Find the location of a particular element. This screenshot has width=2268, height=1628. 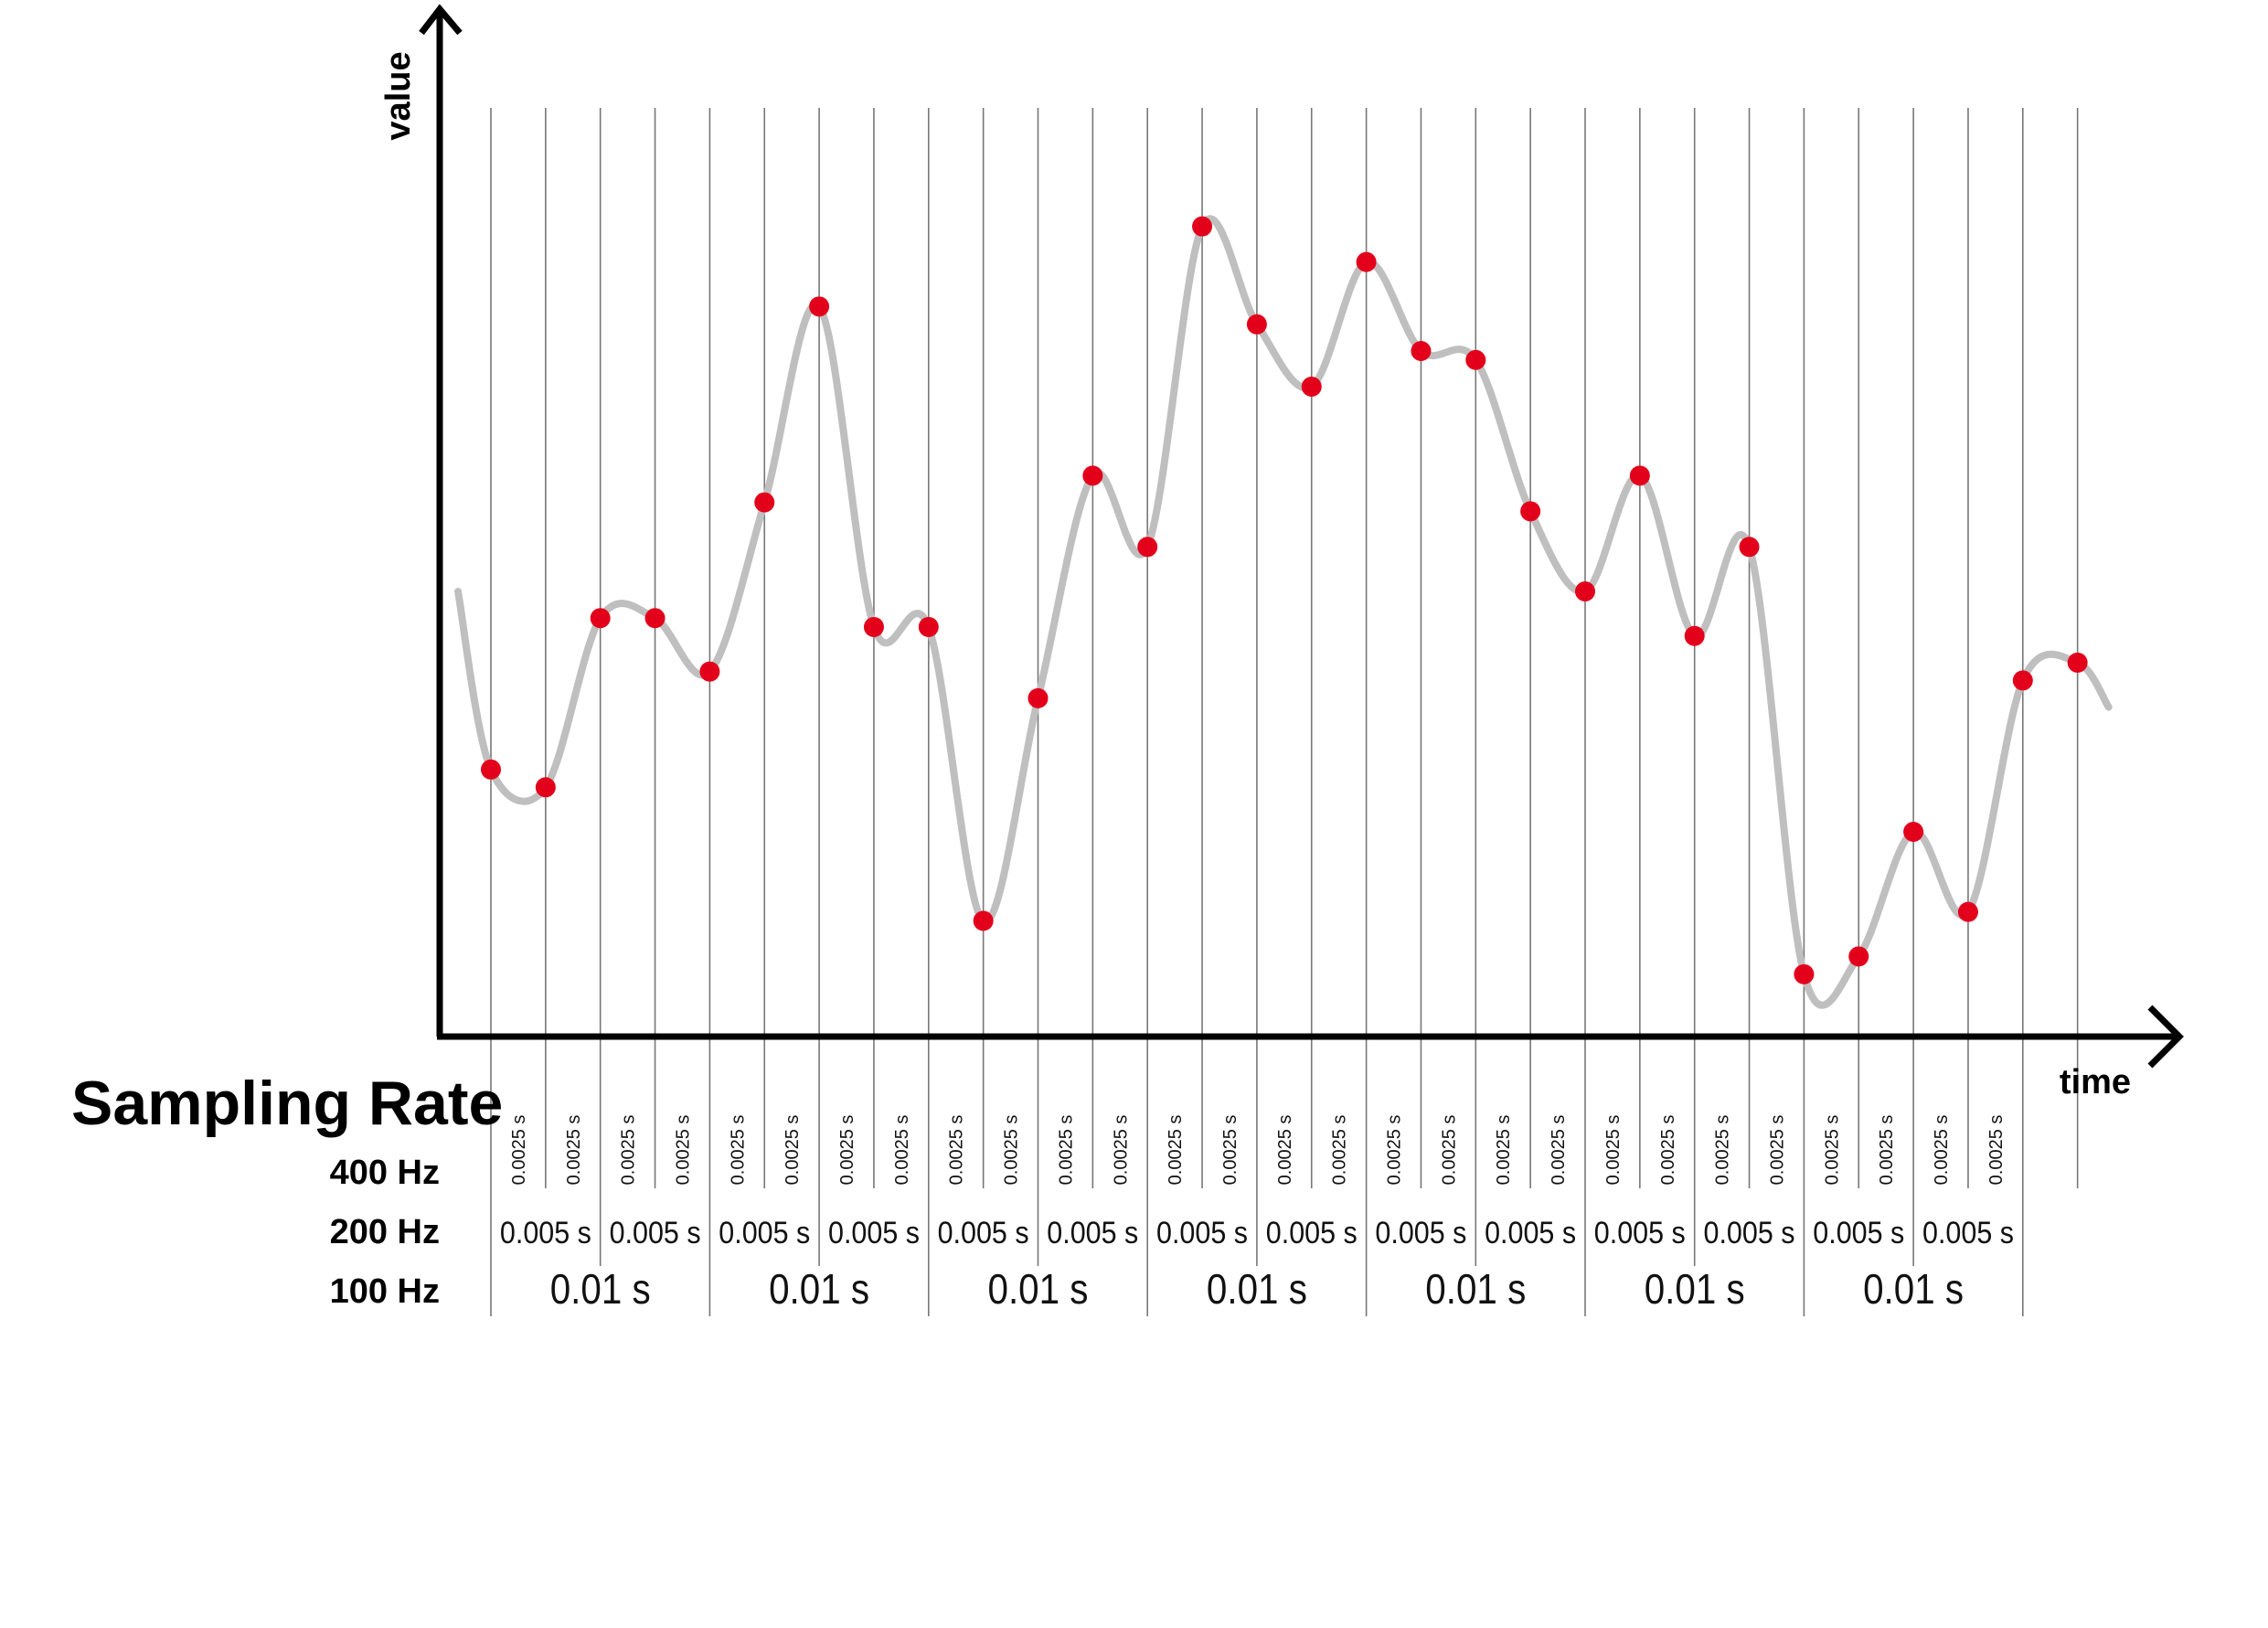

sampling-rate-title: Sampling Rate is located at coordinates (287, 1103).